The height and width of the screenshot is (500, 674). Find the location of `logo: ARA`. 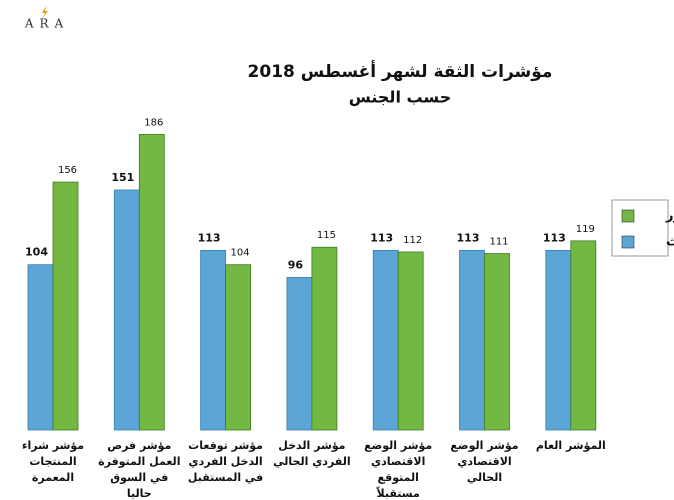

logo: ARA is located at coordinates (46, 24).